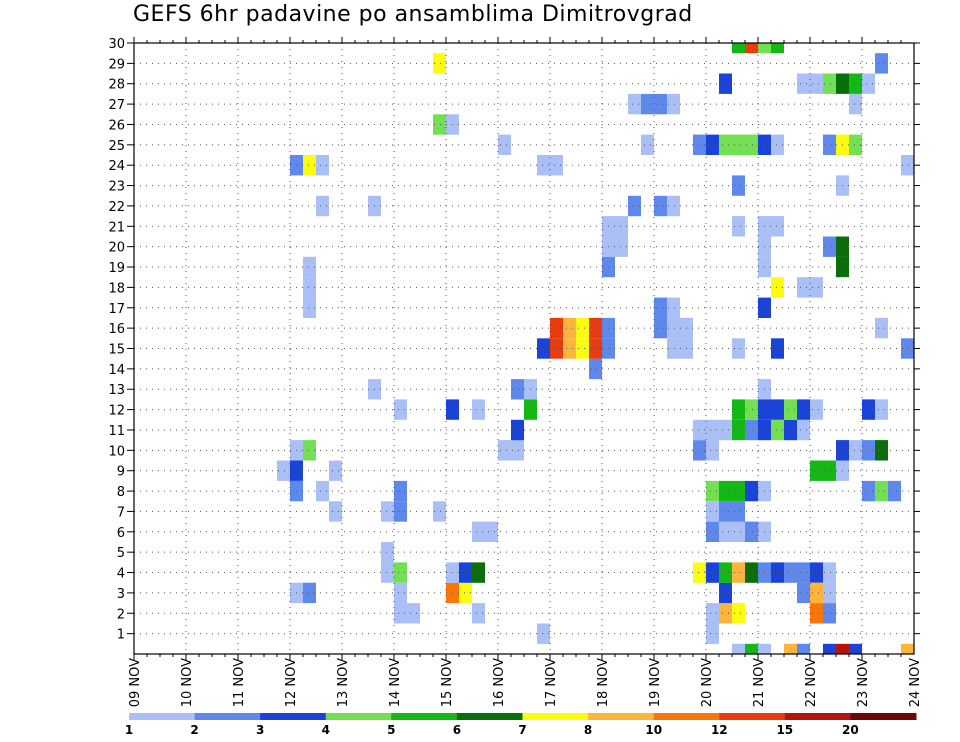 This screenshot has height=742, width=960. What do you see at coordinates (116, 329) in the screenshot?
I see `y-tick-label: 16` at bounding box center [116, 329].